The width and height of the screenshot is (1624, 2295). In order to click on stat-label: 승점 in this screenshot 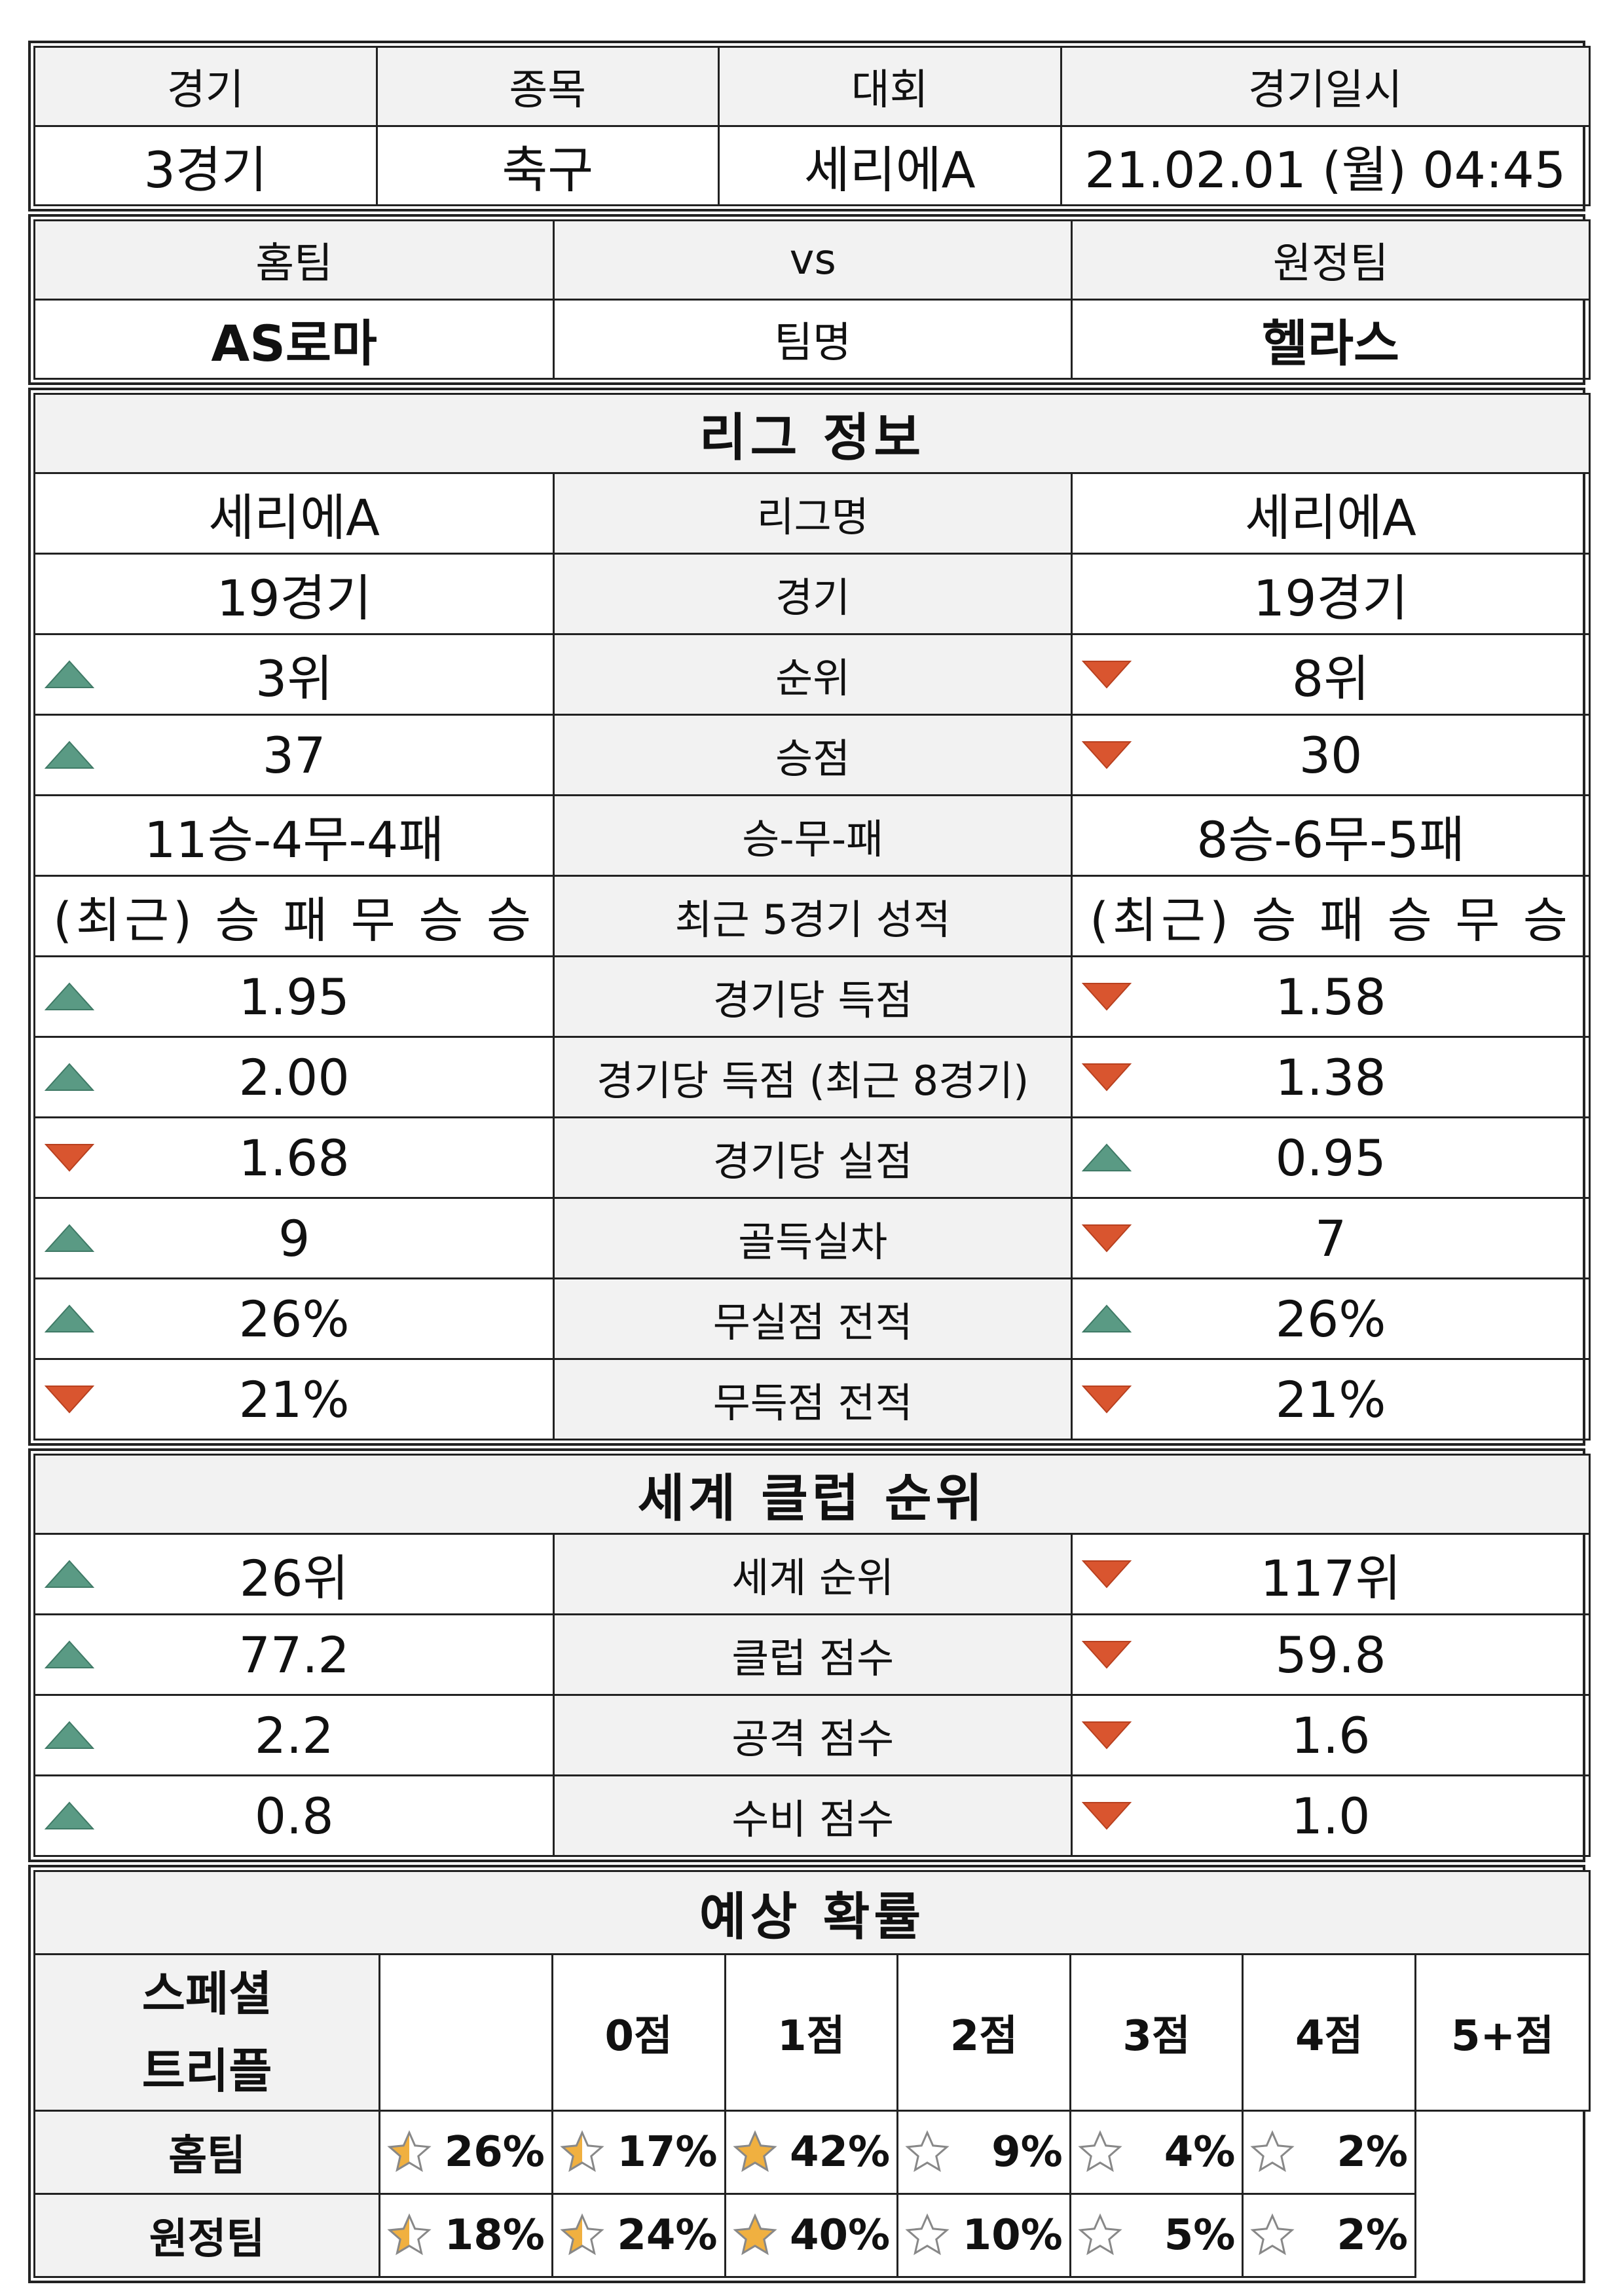, I will do `click(813, 755)`.